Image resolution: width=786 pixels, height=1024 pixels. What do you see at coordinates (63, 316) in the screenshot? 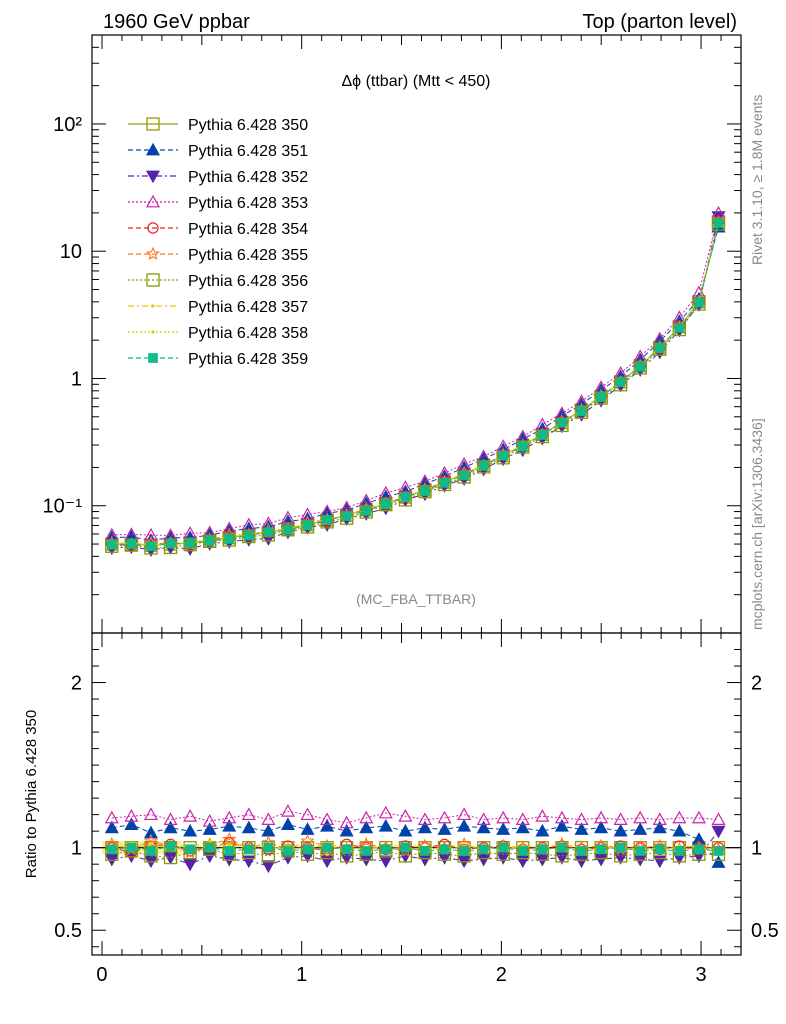
I see `main-y-tick-labels: 10⁻¹ 1 10 10²` at bounding box center [63, 316].